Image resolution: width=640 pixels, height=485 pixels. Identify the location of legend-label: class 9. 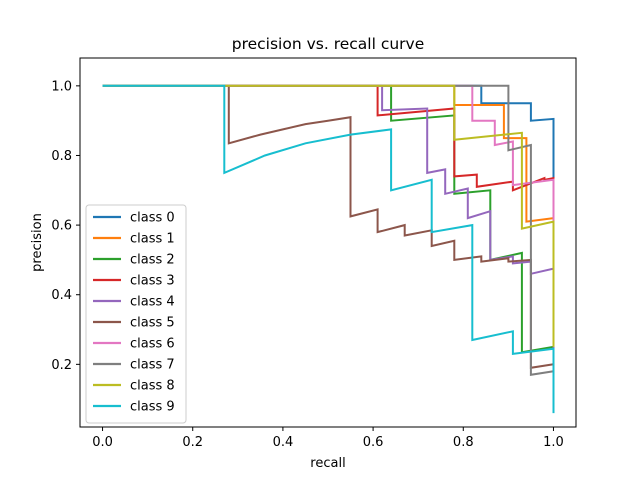
(152, 407).